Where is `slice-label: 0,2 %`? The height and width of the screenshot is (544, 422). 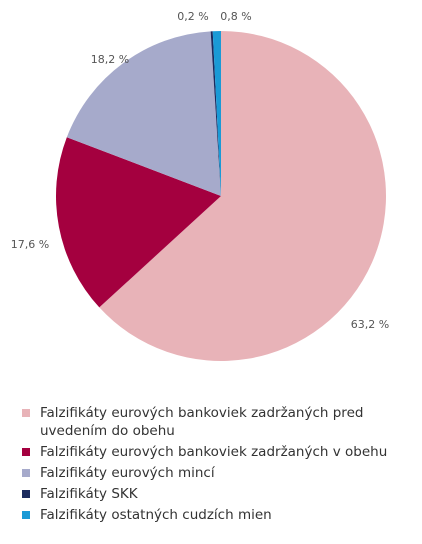 slice-label: 0,2 % is located at coordinates (192, 16).